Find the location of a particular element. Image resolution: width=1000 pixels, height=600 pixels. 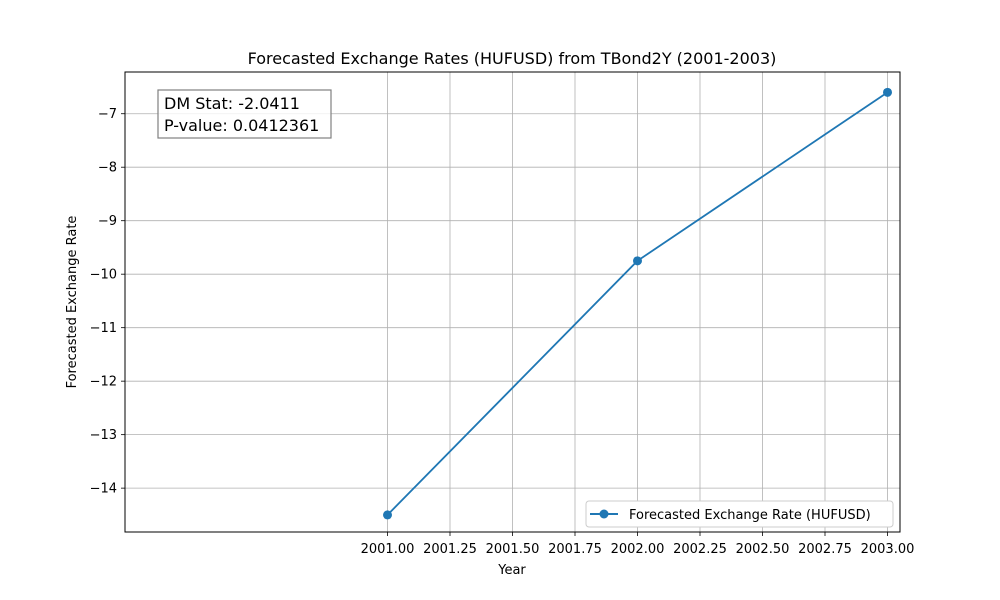

legend: Forecasted Exchange Rate (HUFUSD) is located at coordinates (739, 514).